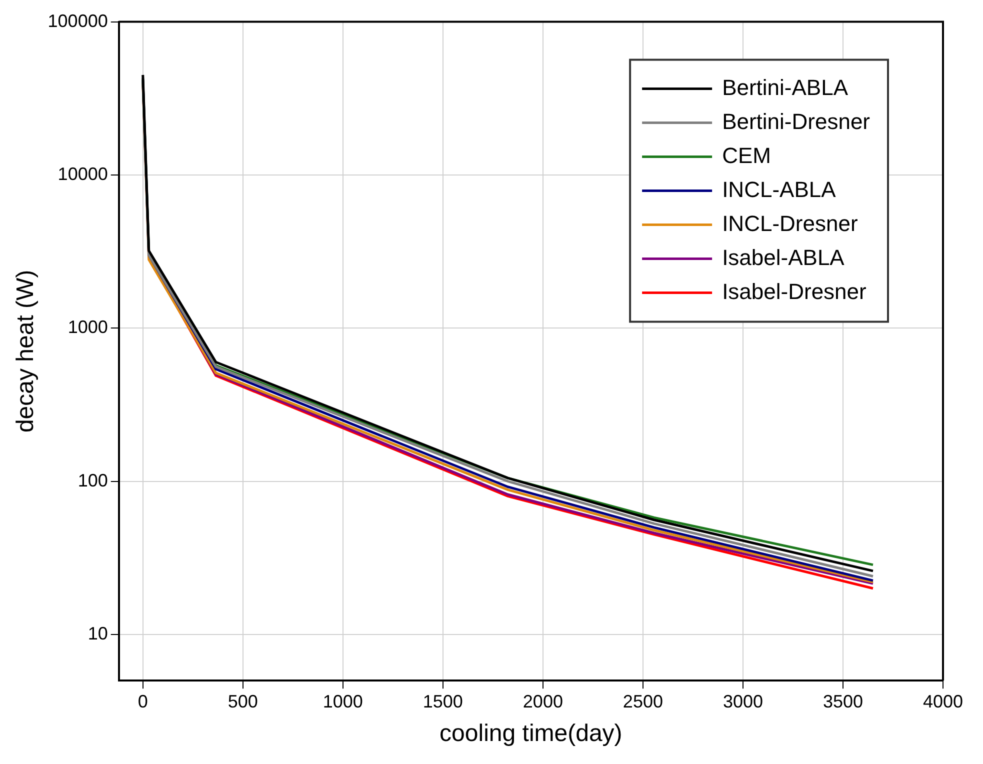 This screenshot has height=764, width=983. Describe the element at coordinates (88, 327) in the screenshot. I see `y-tick-label: 1000` at that location.